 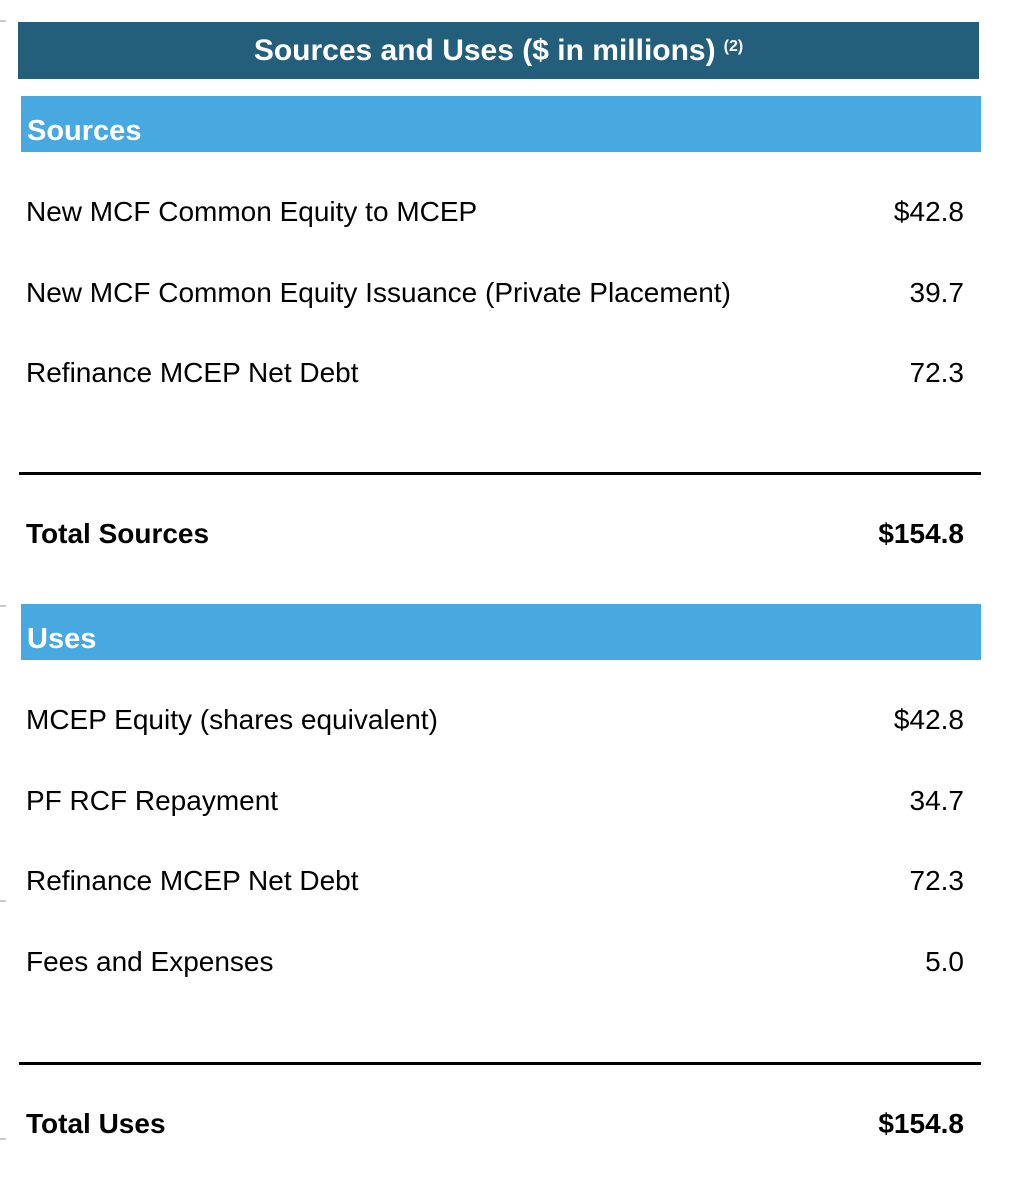 I want to click on table-title: Sources and Uses ($ in millions), so click(x=484, y=50).